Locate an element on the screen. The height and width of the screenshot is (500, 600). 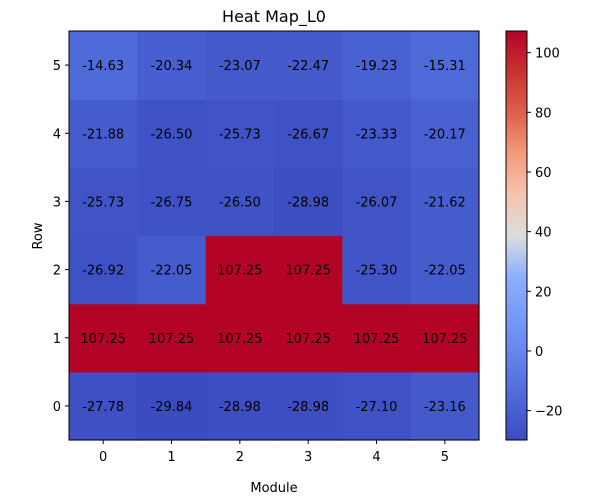
cell-value-label: -26.67 is located at coordinates (308, 134).